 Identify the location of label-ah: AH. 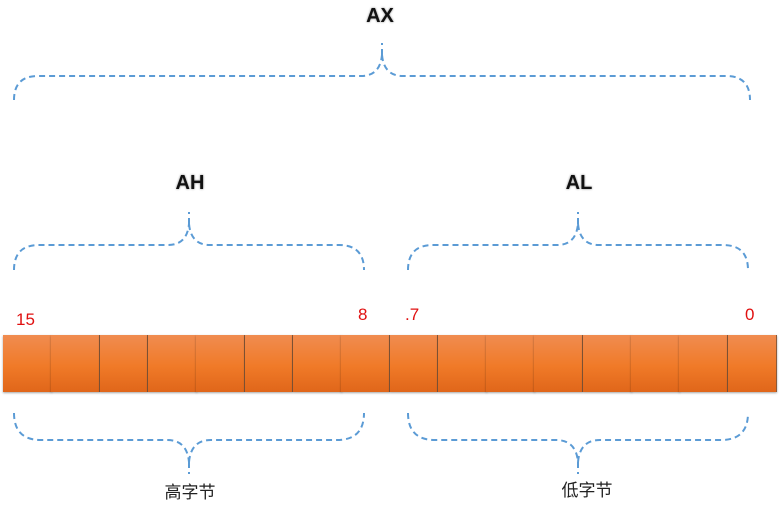
(190, 183).